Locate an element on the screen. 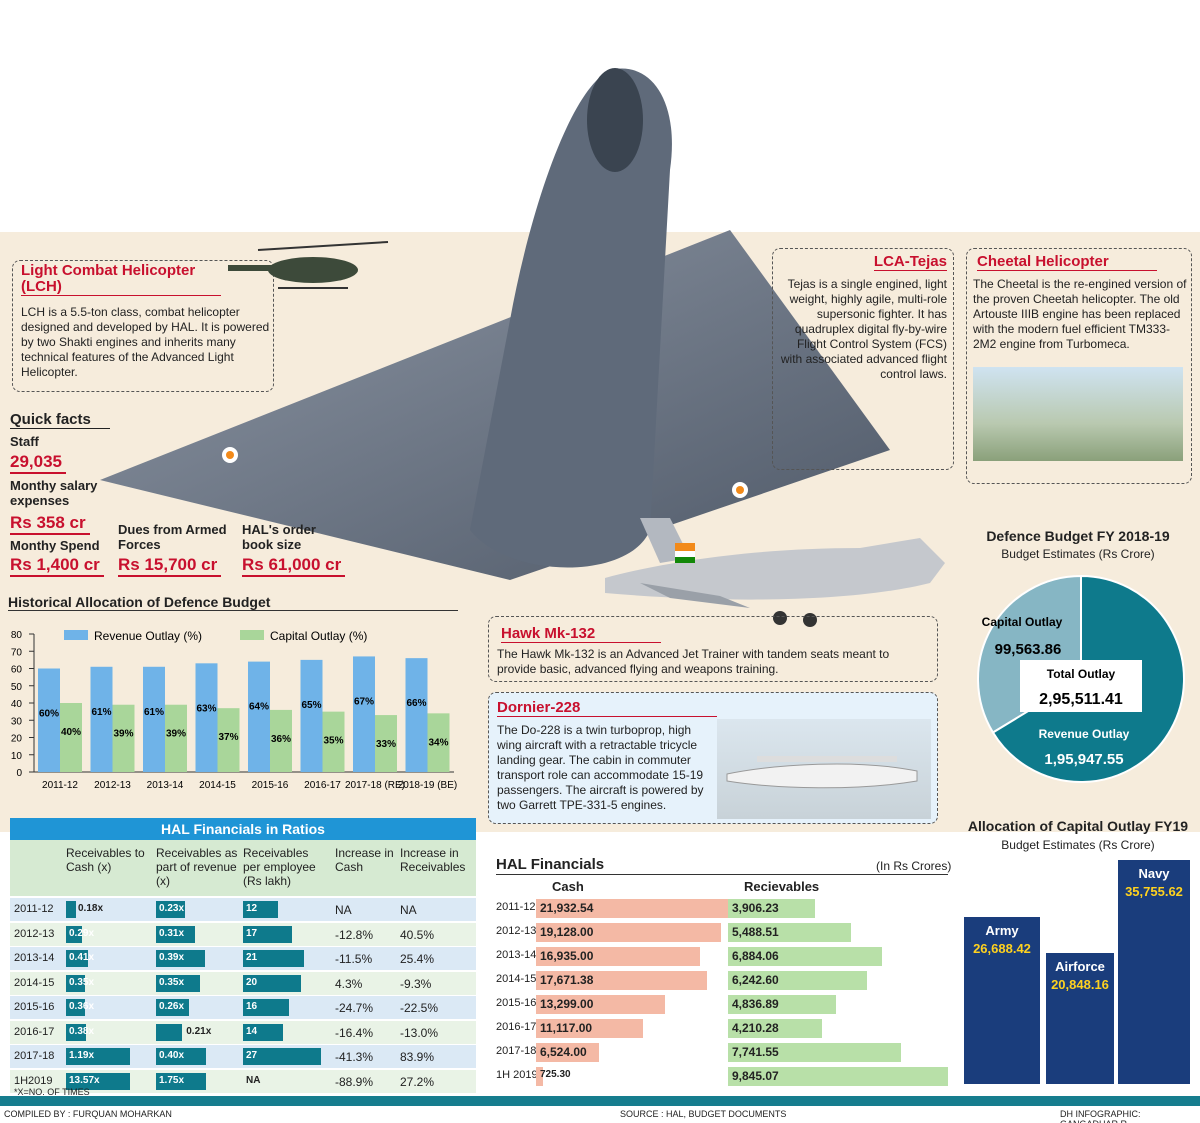  capital-bar-airforce: Airforce 20,848.16 is located at coordinates (1080, 1018).